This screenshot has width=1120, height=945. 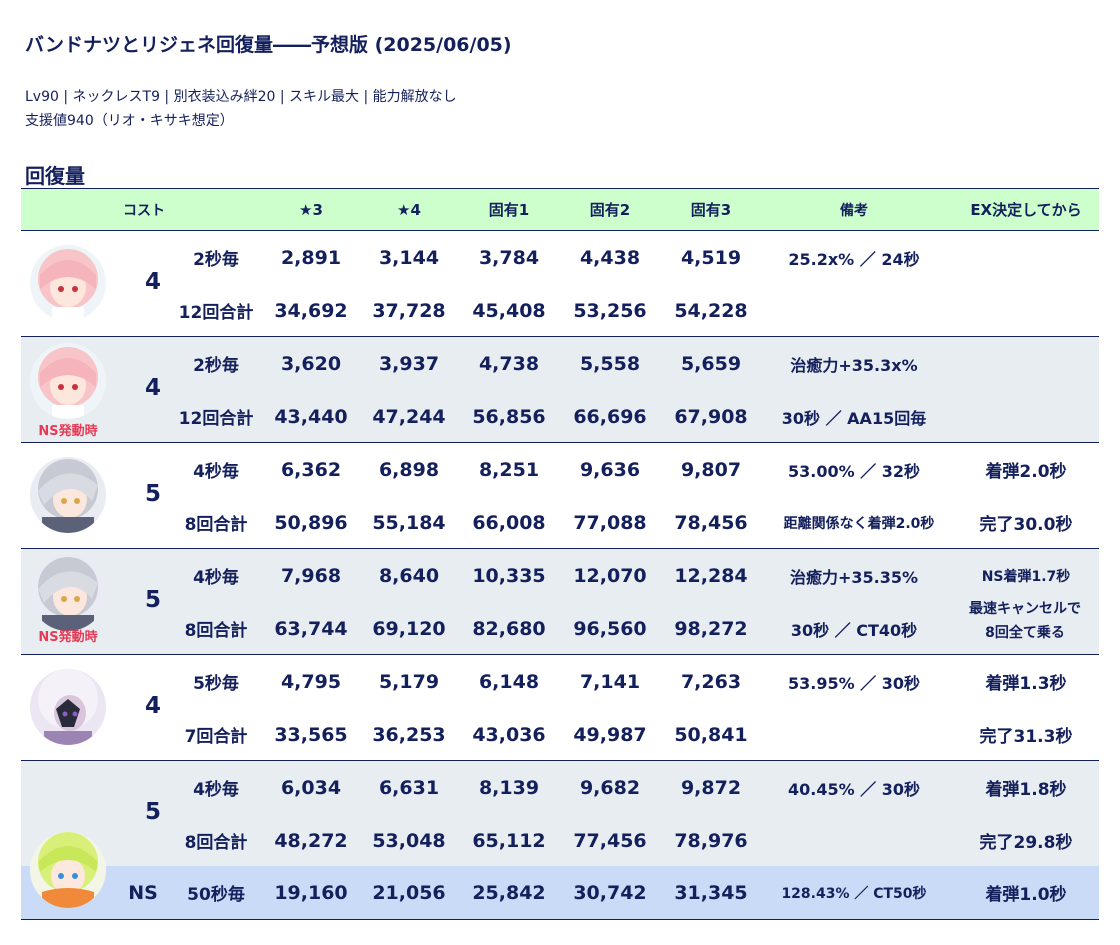 What do you see at coordinates (711, 310) in the screenshot?
I see `value-unique3: 54,228` at bounding box center [711, 310].